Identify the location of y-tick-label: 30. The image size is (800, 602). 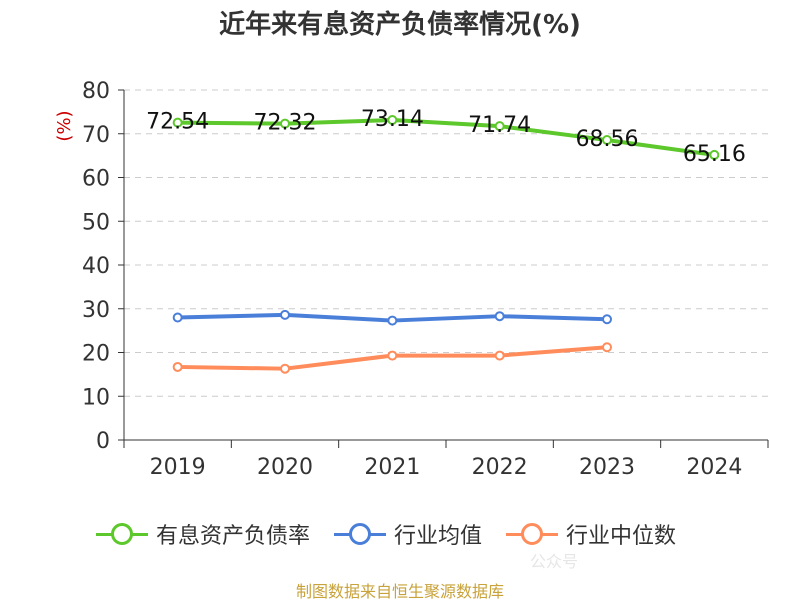
(96, 310).